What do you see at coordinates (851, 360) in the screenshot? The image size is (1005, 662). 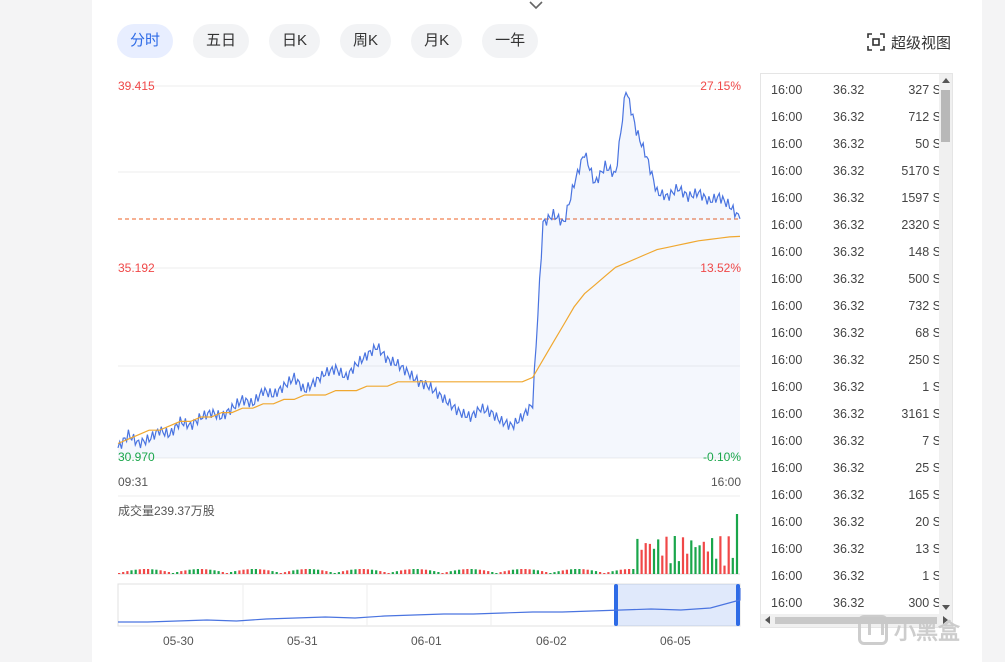 I see `trade-row: 16:00 36.32 250 S` at bounding box center [851, 360].